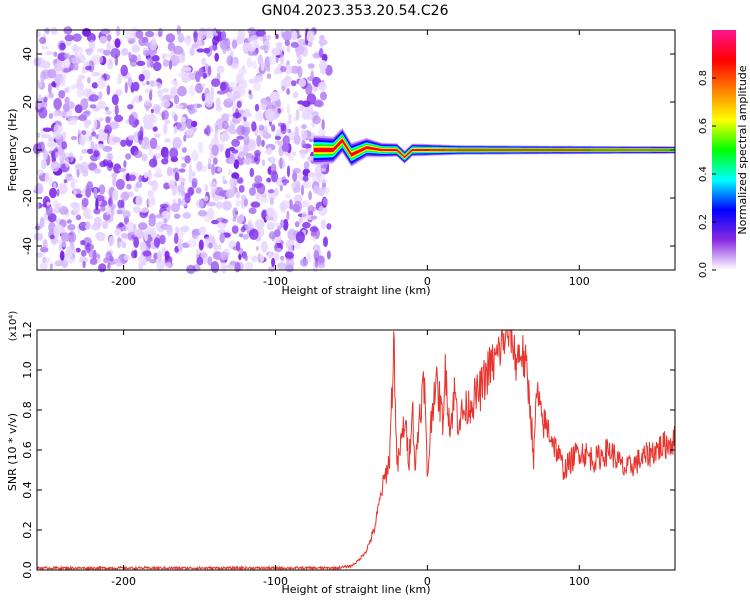  I want to click on y-tick-label: 1.2, so click(27, 330).